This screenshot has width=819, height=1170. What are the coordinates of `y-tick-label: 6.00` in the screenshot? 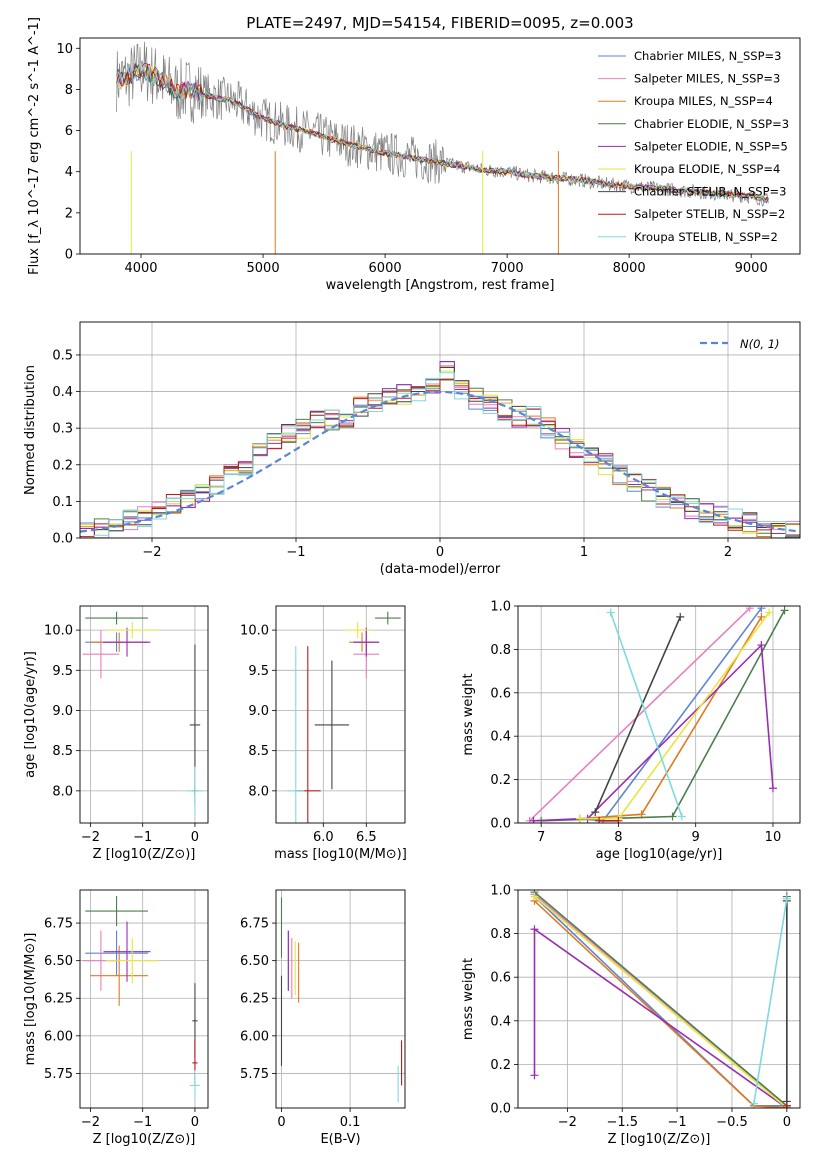 It's located at (58, 1036).